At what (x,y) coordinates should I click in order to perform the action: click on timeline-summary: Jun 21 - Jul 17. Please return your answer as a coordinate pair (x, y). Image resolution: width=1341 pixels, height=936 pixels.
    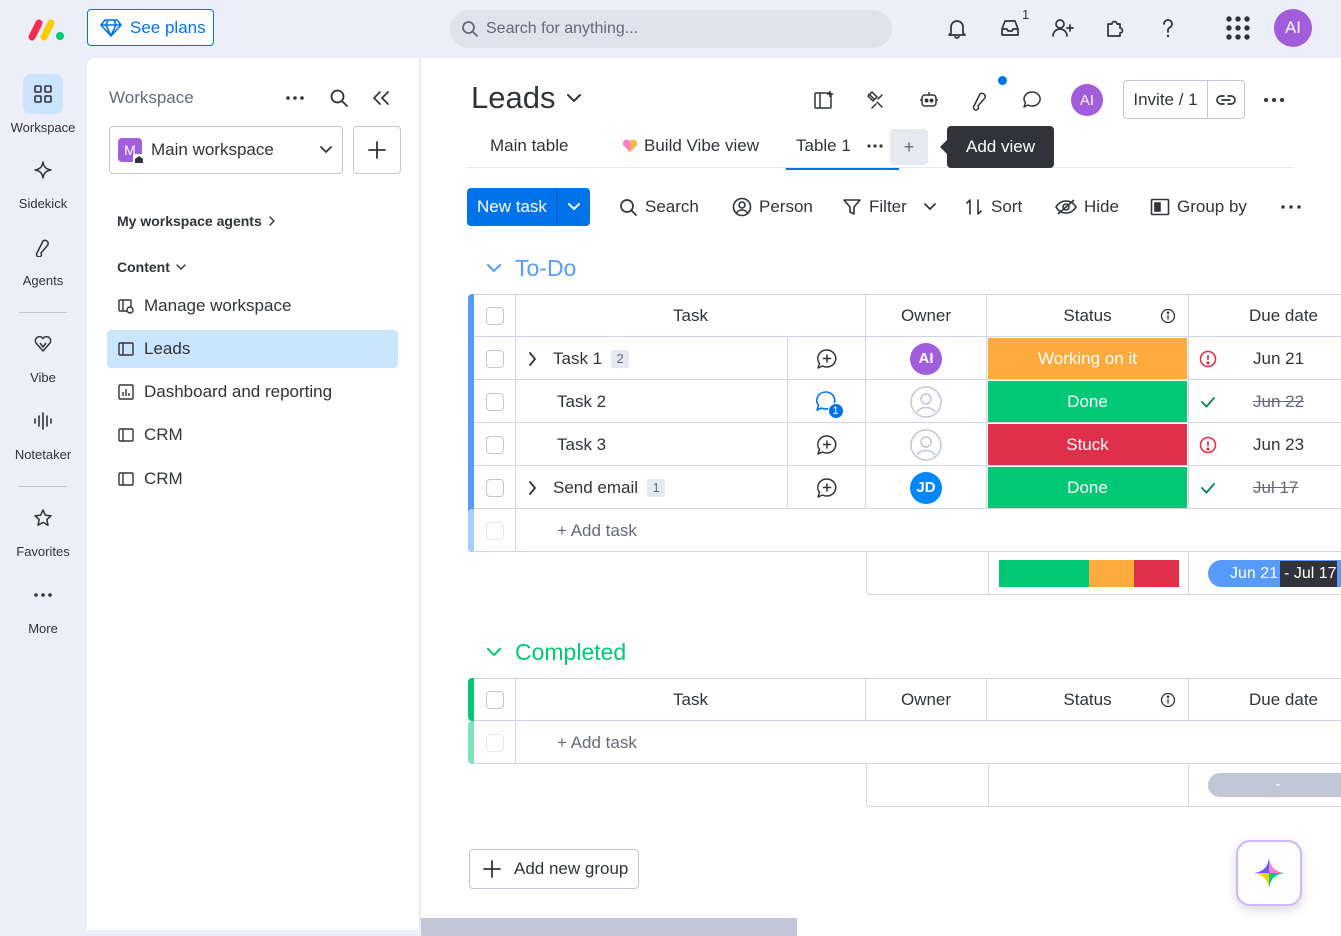
    Looking at the image, I should click on (1274, 573).